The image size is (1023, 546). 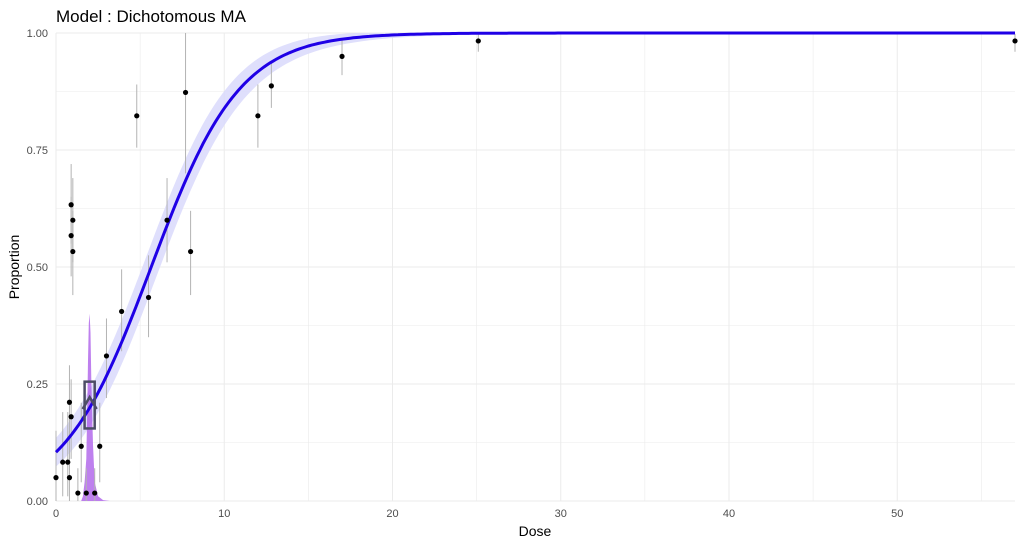 I want to click on x-axis-title: Dose, so click(x=535, y=531).